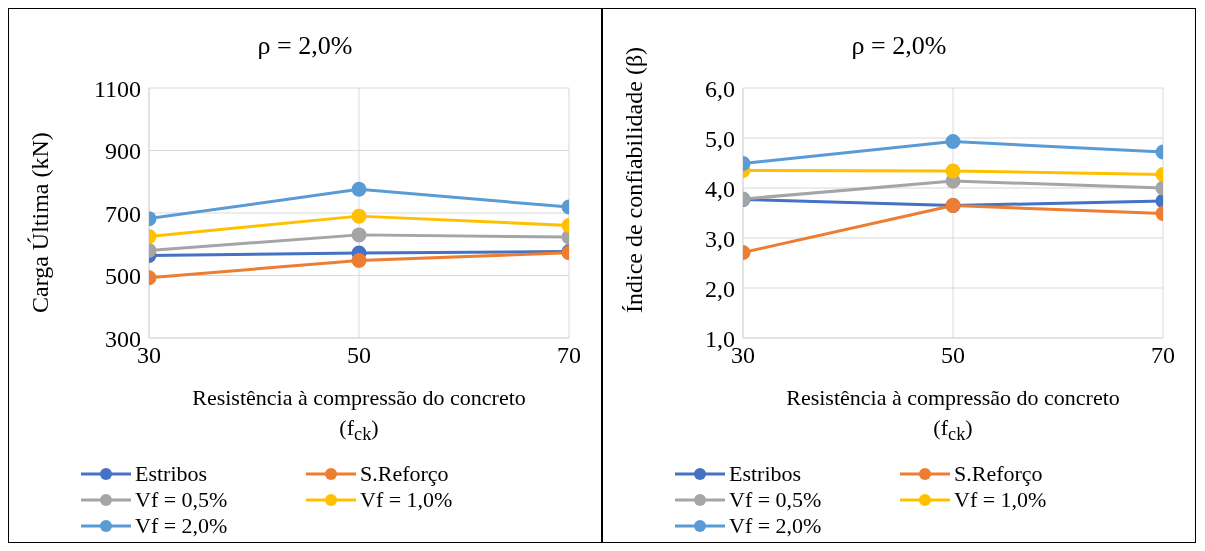 The width and height of the screenshot is (1205, 551). I want to click on y-tick-label: 500, so click(123, 276).